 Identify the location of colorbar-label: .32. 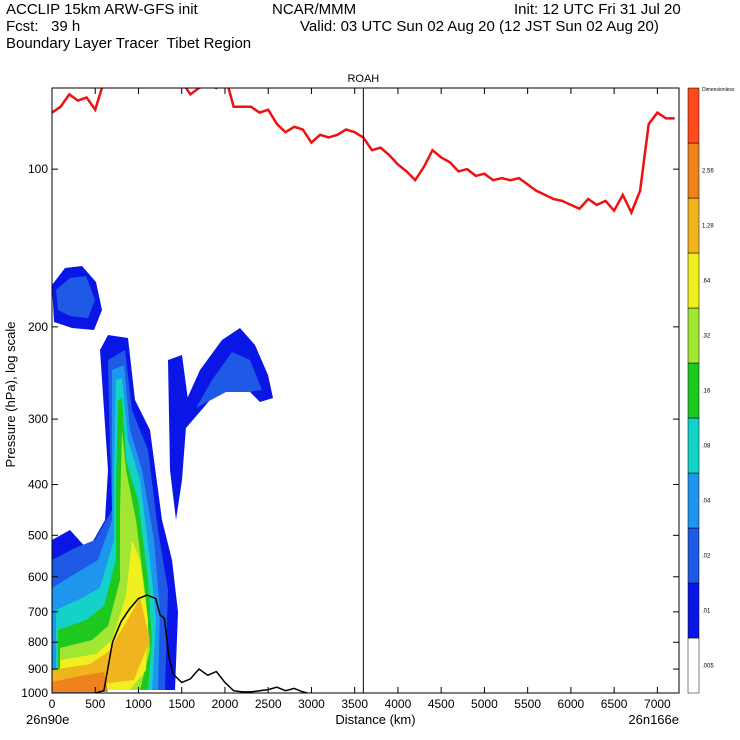
(706, 337).